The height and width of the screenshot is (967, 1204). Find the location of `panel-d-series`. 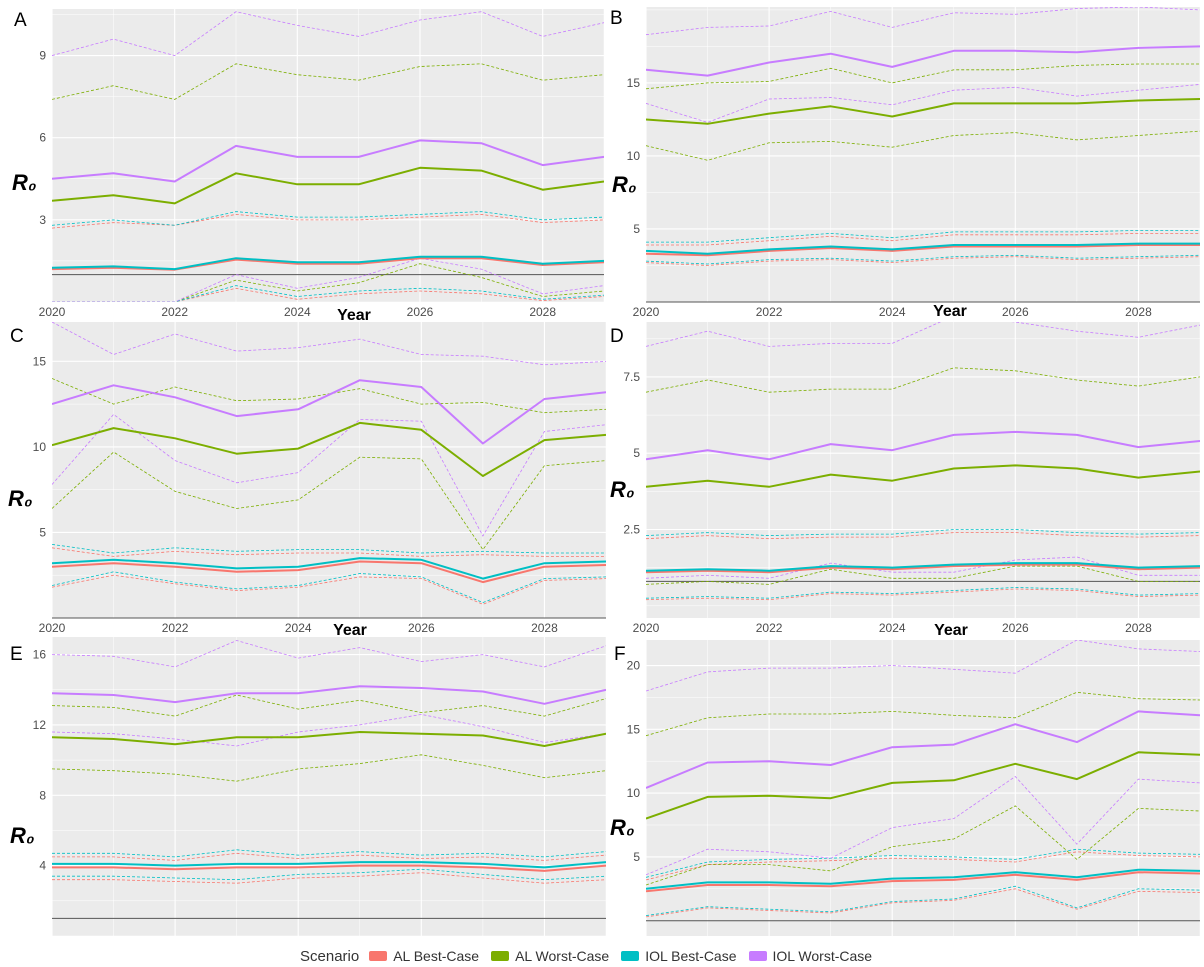

panel-d-series is located at coordinates (923, 461).